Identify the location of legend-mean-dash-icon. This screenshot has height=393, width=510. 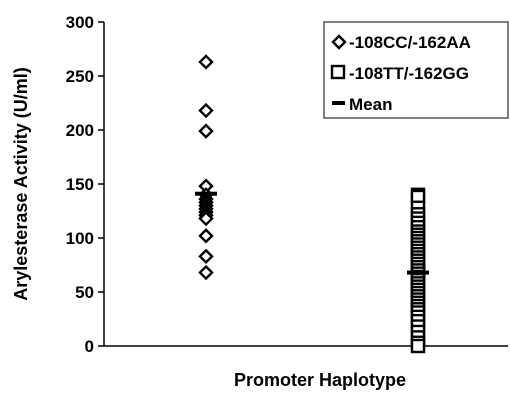
(338, 103).